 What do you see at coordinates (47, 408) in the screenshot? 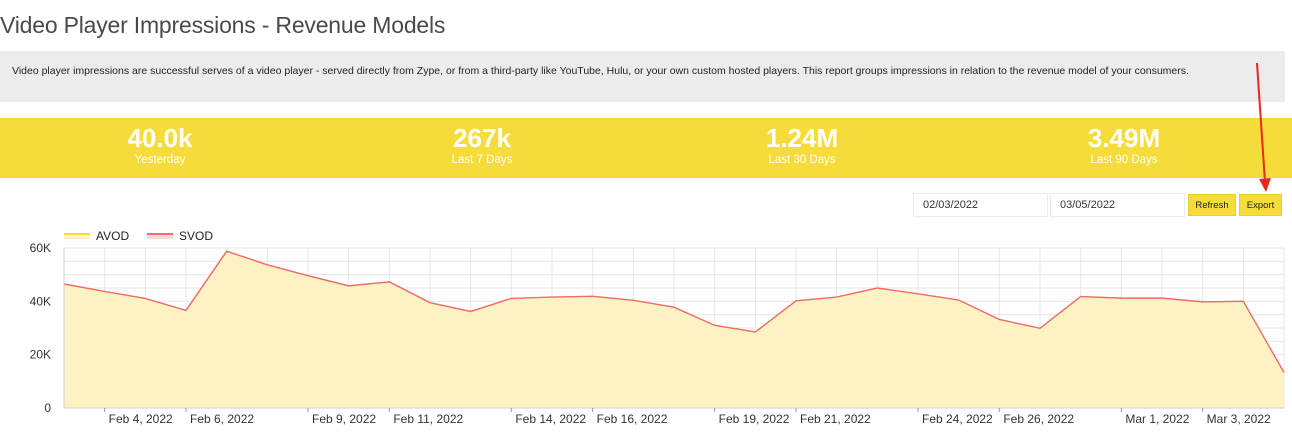
I see `y-tick-label: 0` at bounding box center [47, 408].